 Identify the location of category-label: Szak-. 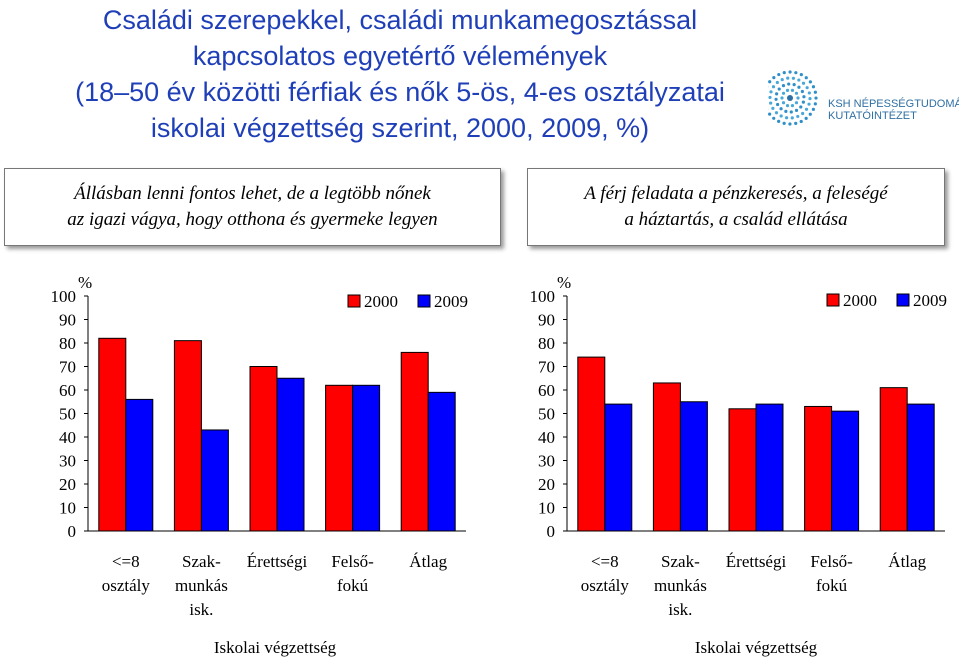
(201, 561).